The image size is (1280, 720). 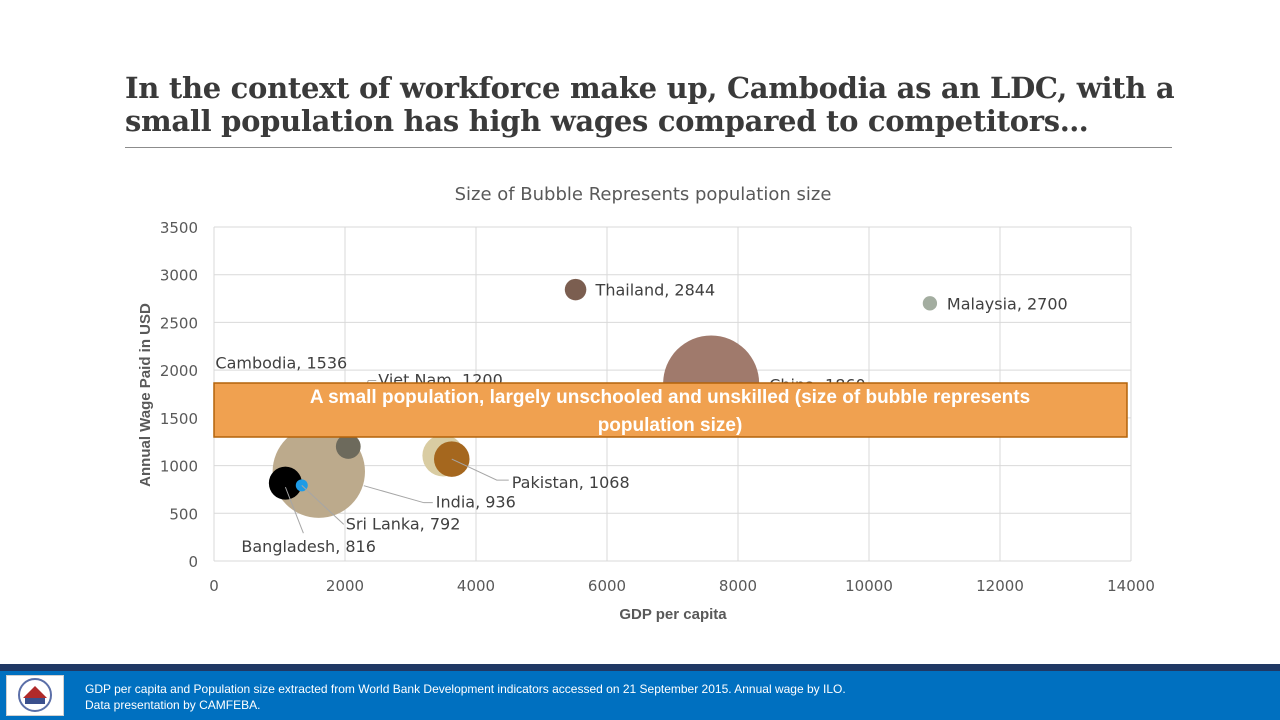 What do you see at coordinates (403, 523) in the screenshot?
I see `data-label-sri-lanka: Sri Lanka, 792` at bounding box center [403, 523].